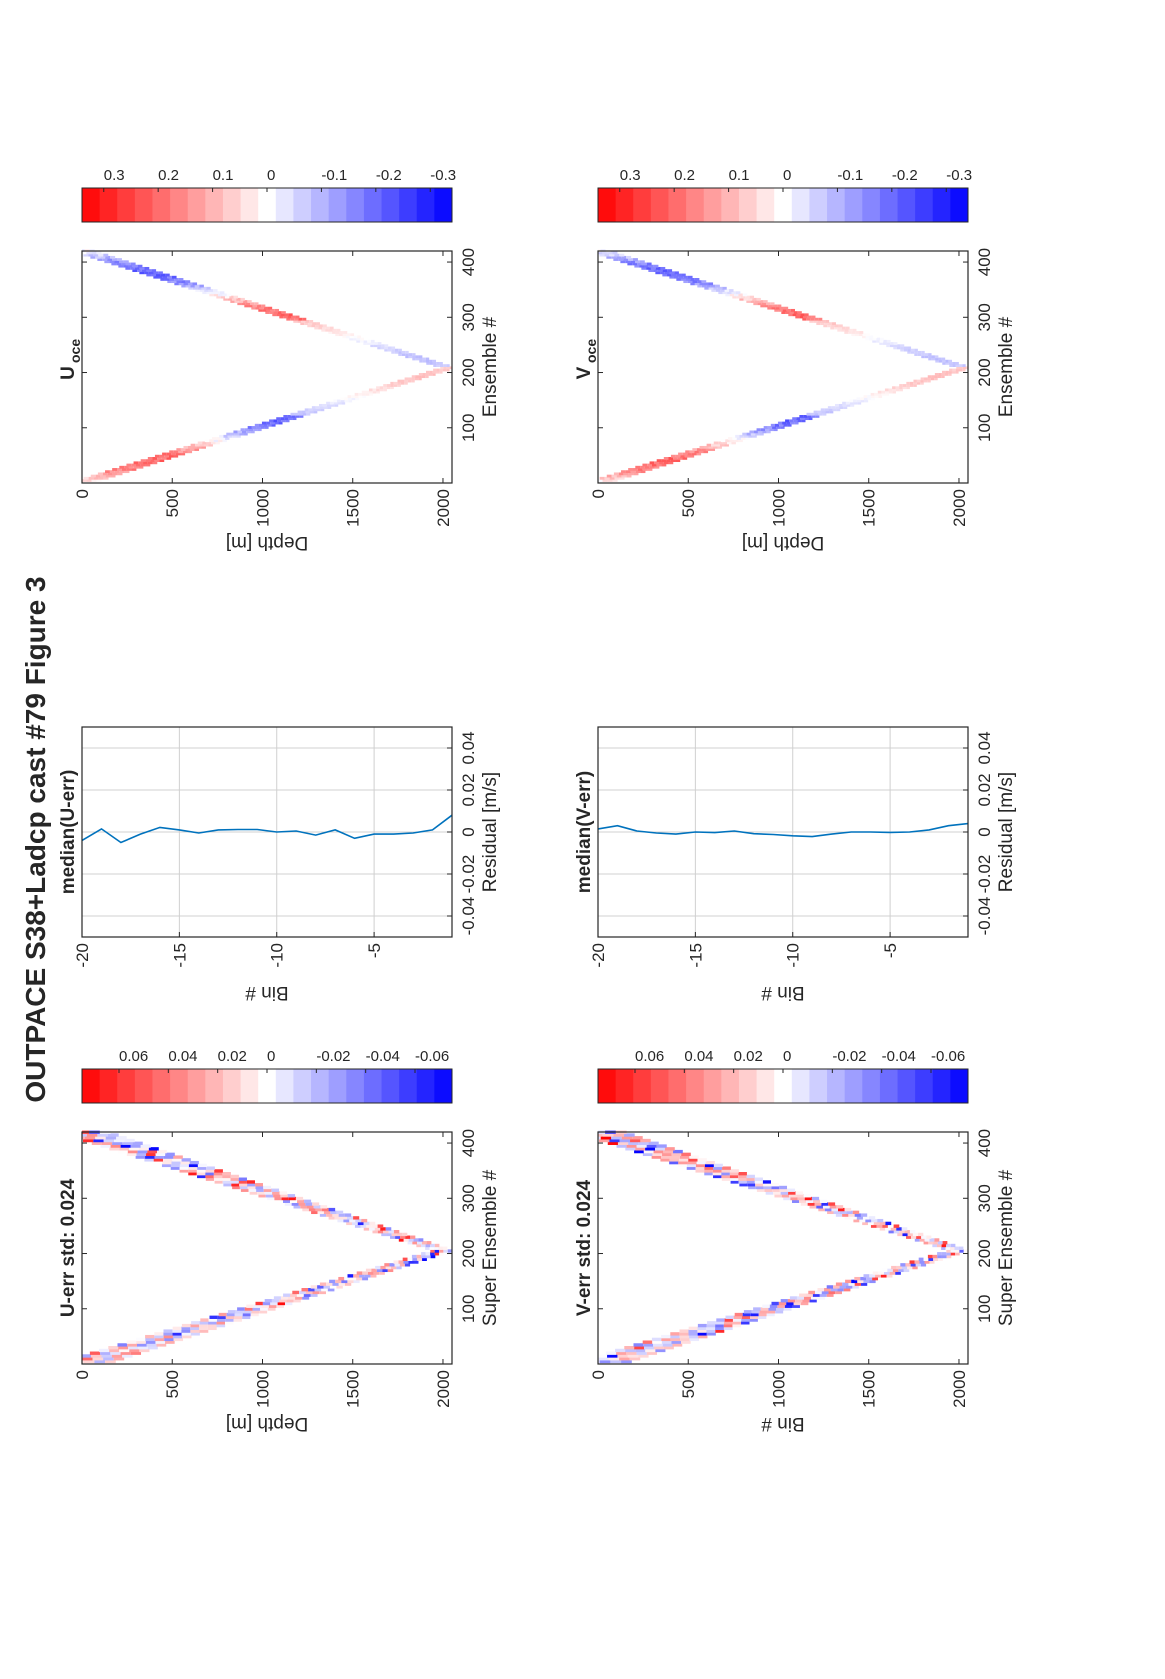 The height and width of the screenshot is (1679, 1165). Describe the element at coordinates (584, 832) in the screenshot. I see `panel-title: median(V-err)` at that location.